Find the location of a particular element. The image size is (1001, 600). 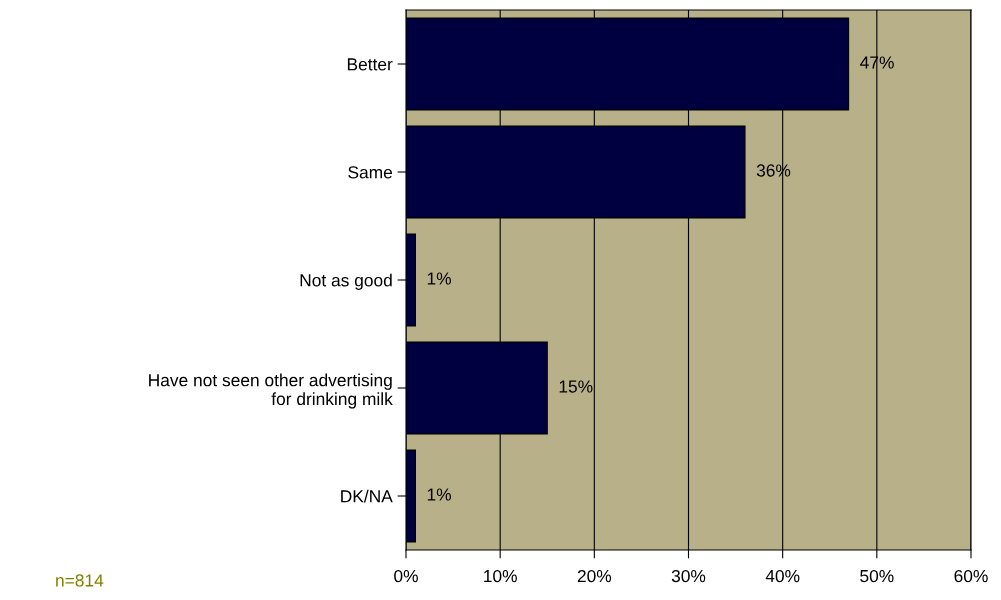

x-tick-label: 40% is located at coordinates (782, 576).